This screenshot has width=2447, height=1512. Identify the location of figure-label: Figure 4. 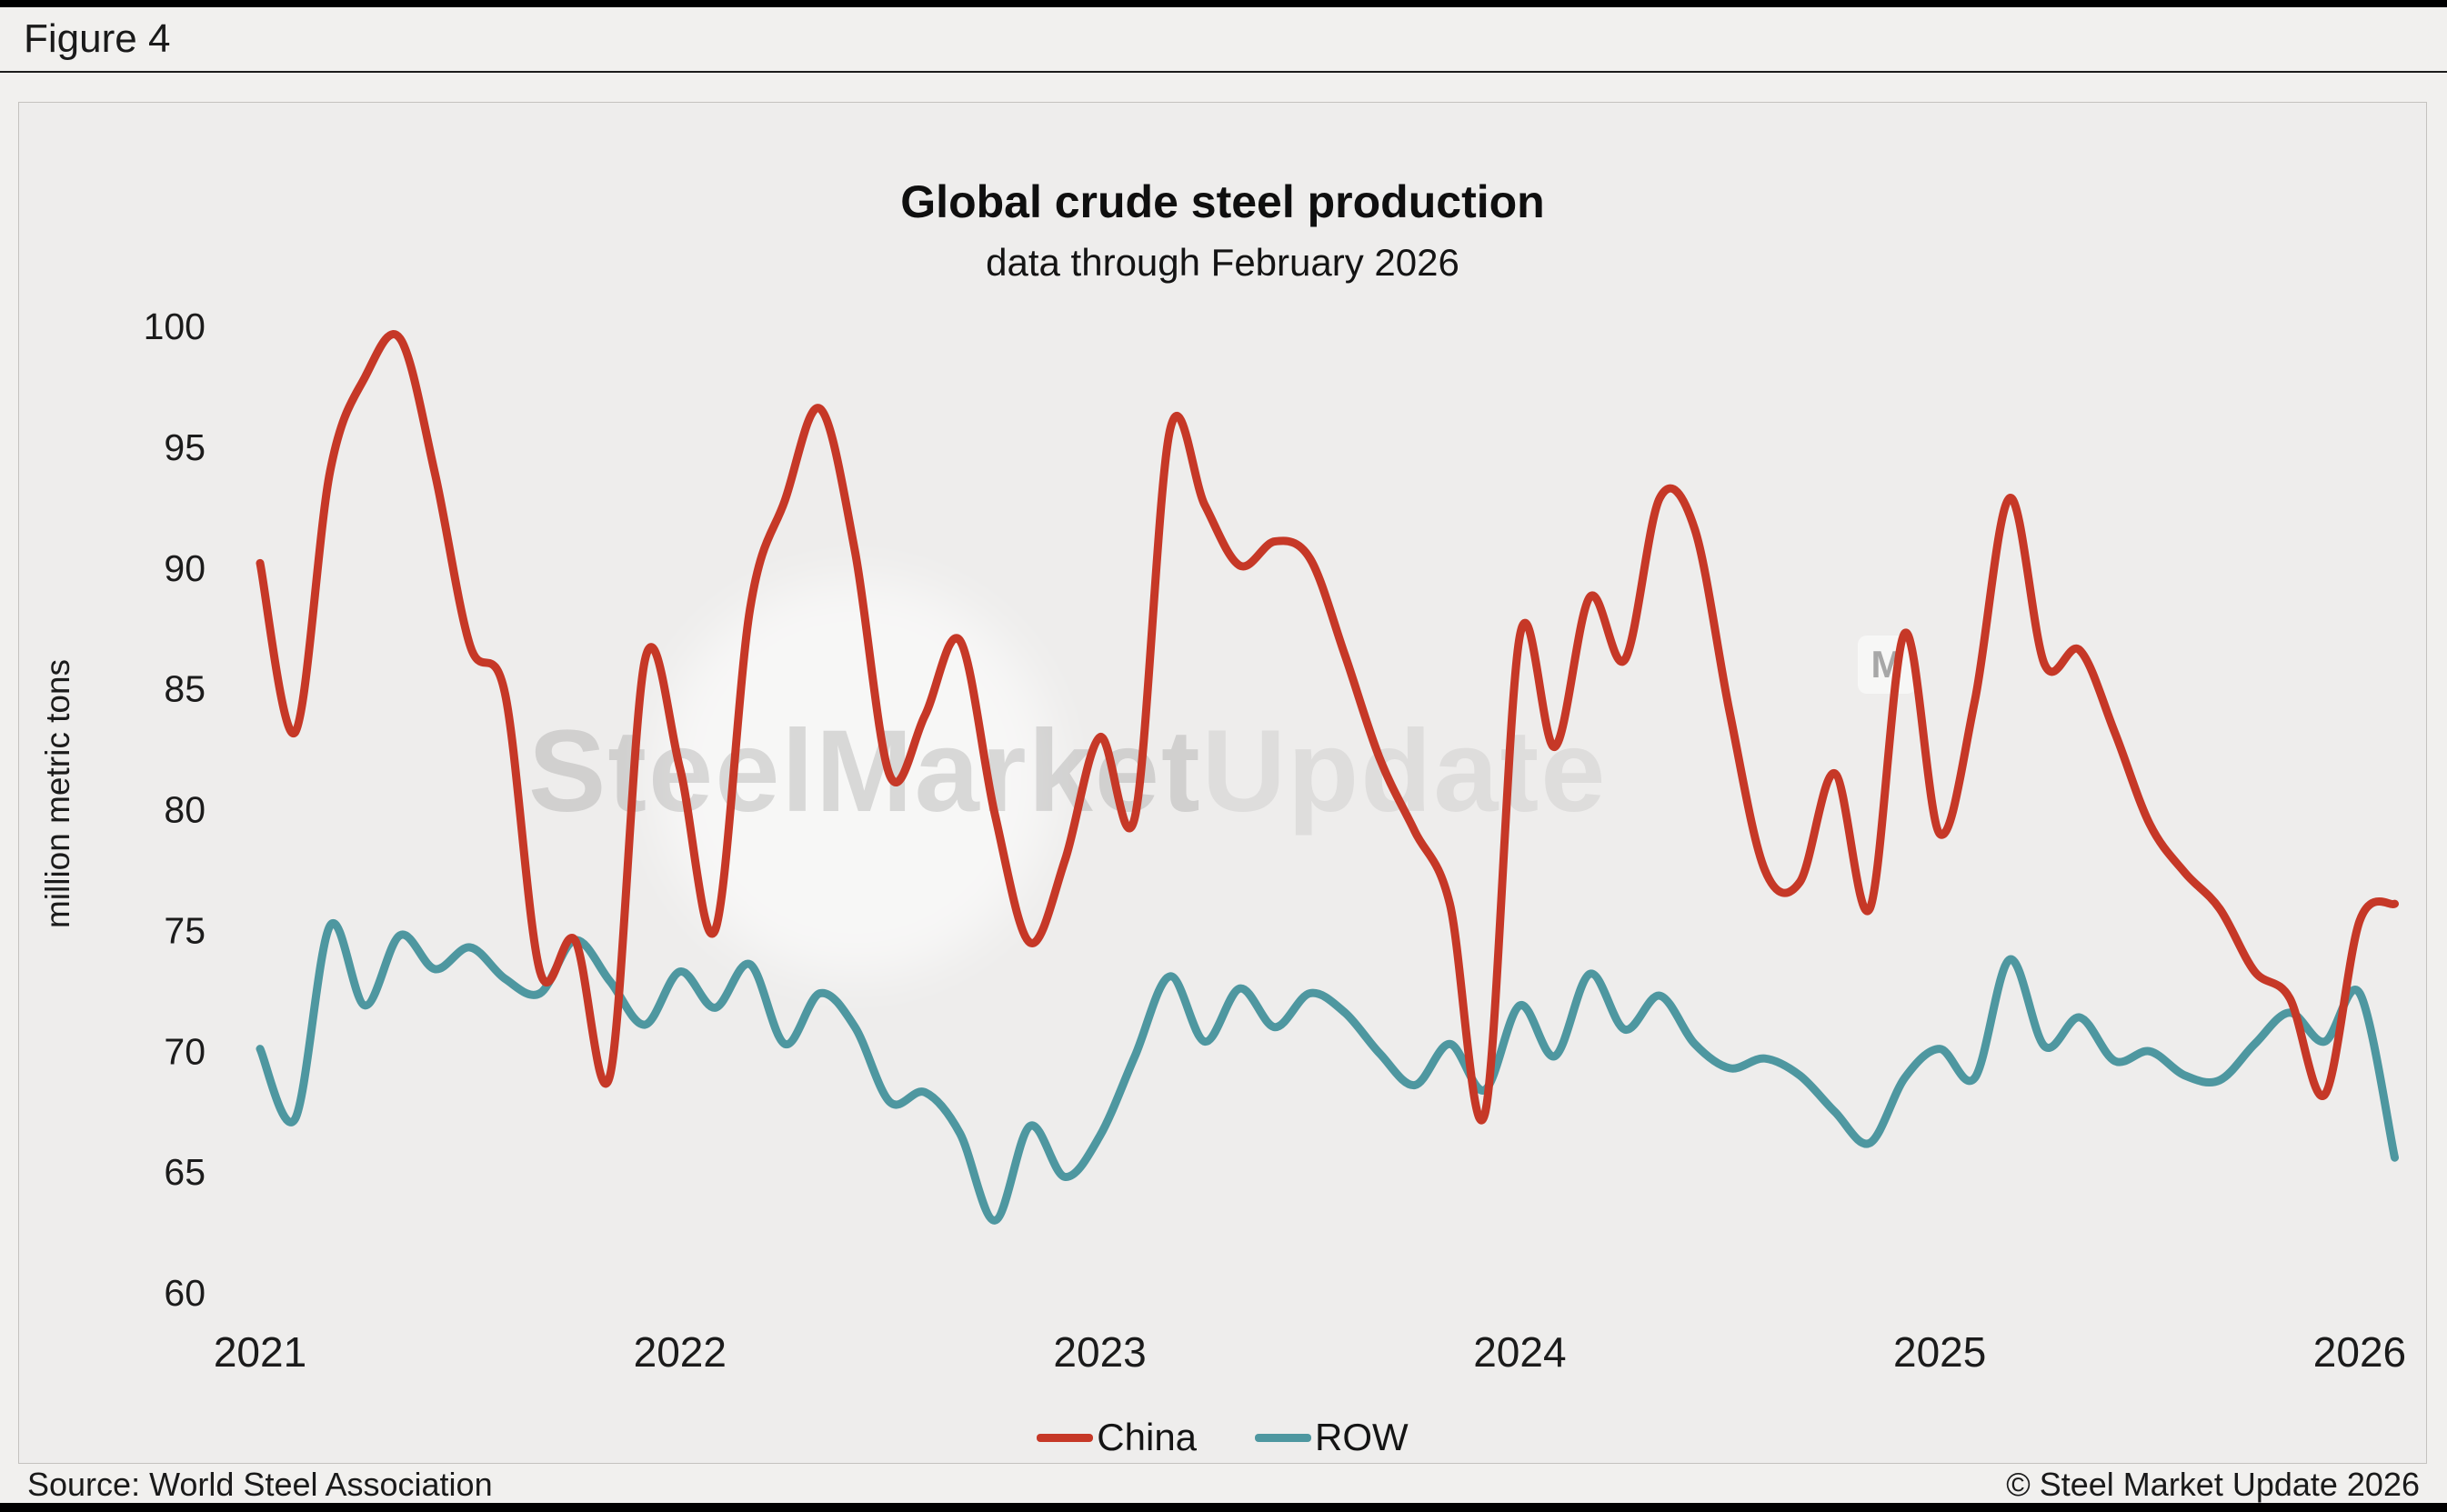
(98, 38).